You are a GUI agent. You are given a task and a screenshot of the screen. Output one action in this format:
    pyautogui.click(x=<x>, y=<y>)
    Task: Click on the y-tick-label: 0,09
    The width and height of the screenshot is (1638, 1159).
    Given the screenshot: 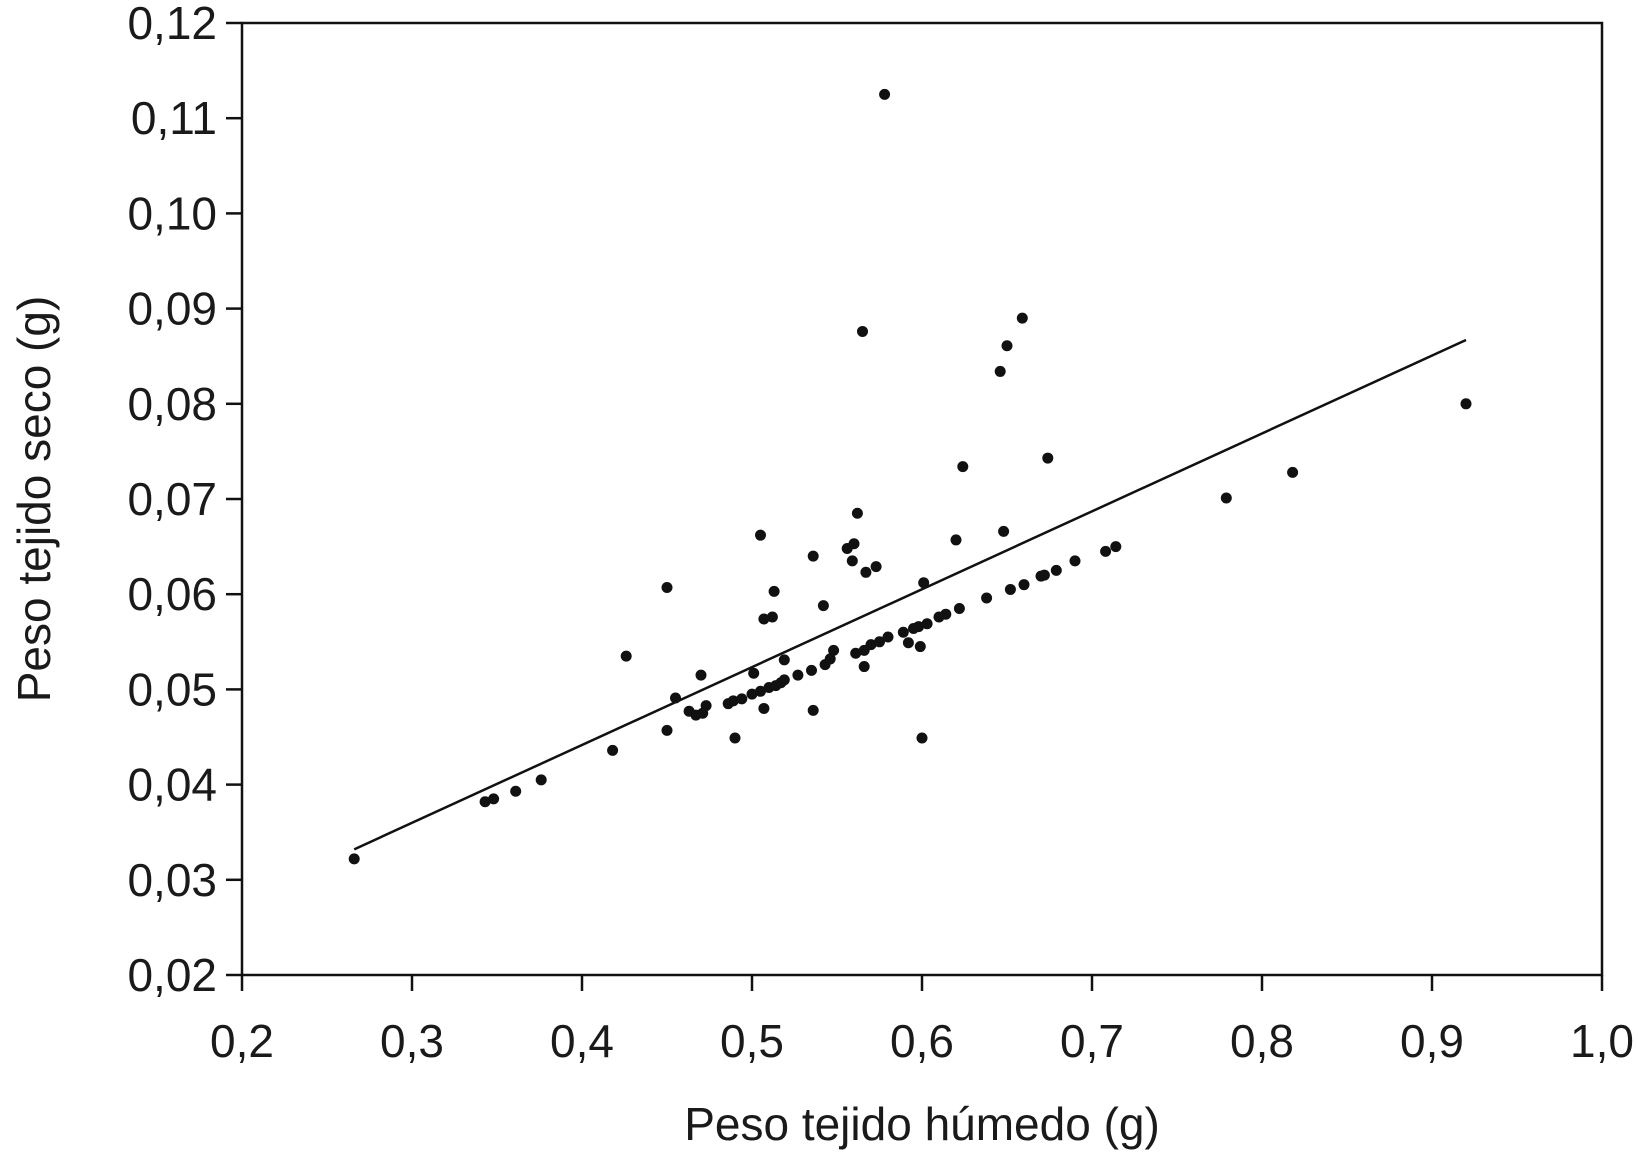 What is the action you would take?
    pyautogui.click(x=172, y=309)
    